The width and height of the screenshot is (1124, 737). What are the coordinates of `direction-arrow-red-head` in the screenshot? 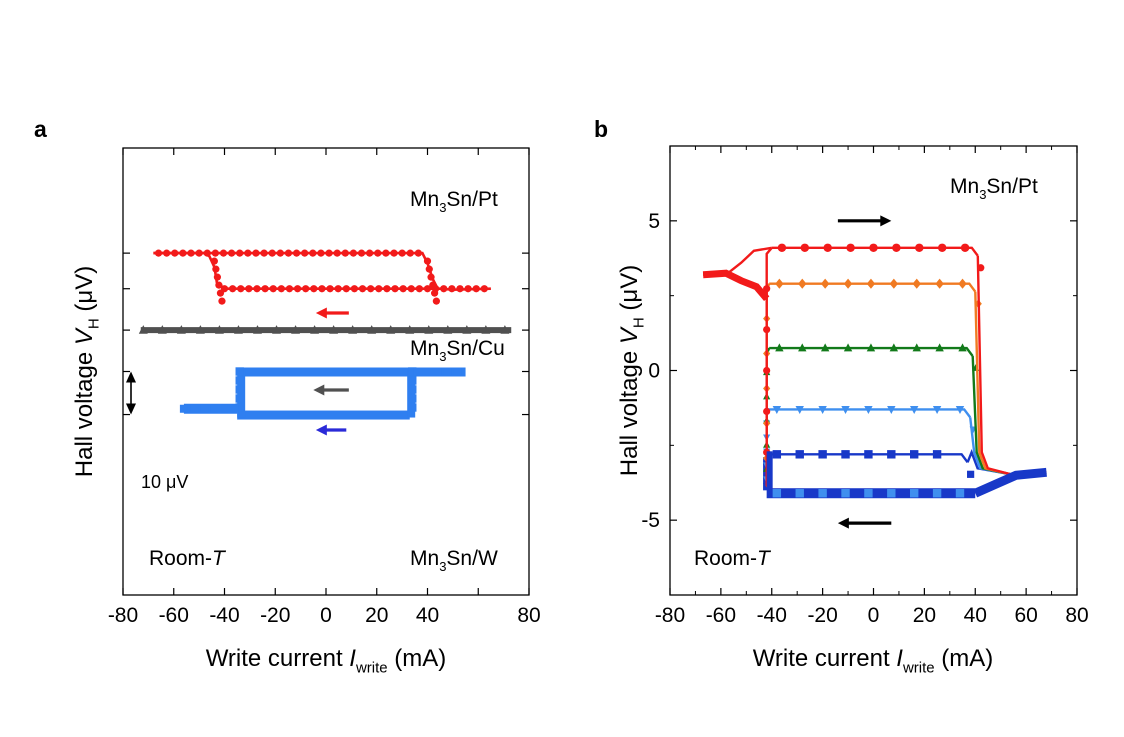 It's located at (321, 313).